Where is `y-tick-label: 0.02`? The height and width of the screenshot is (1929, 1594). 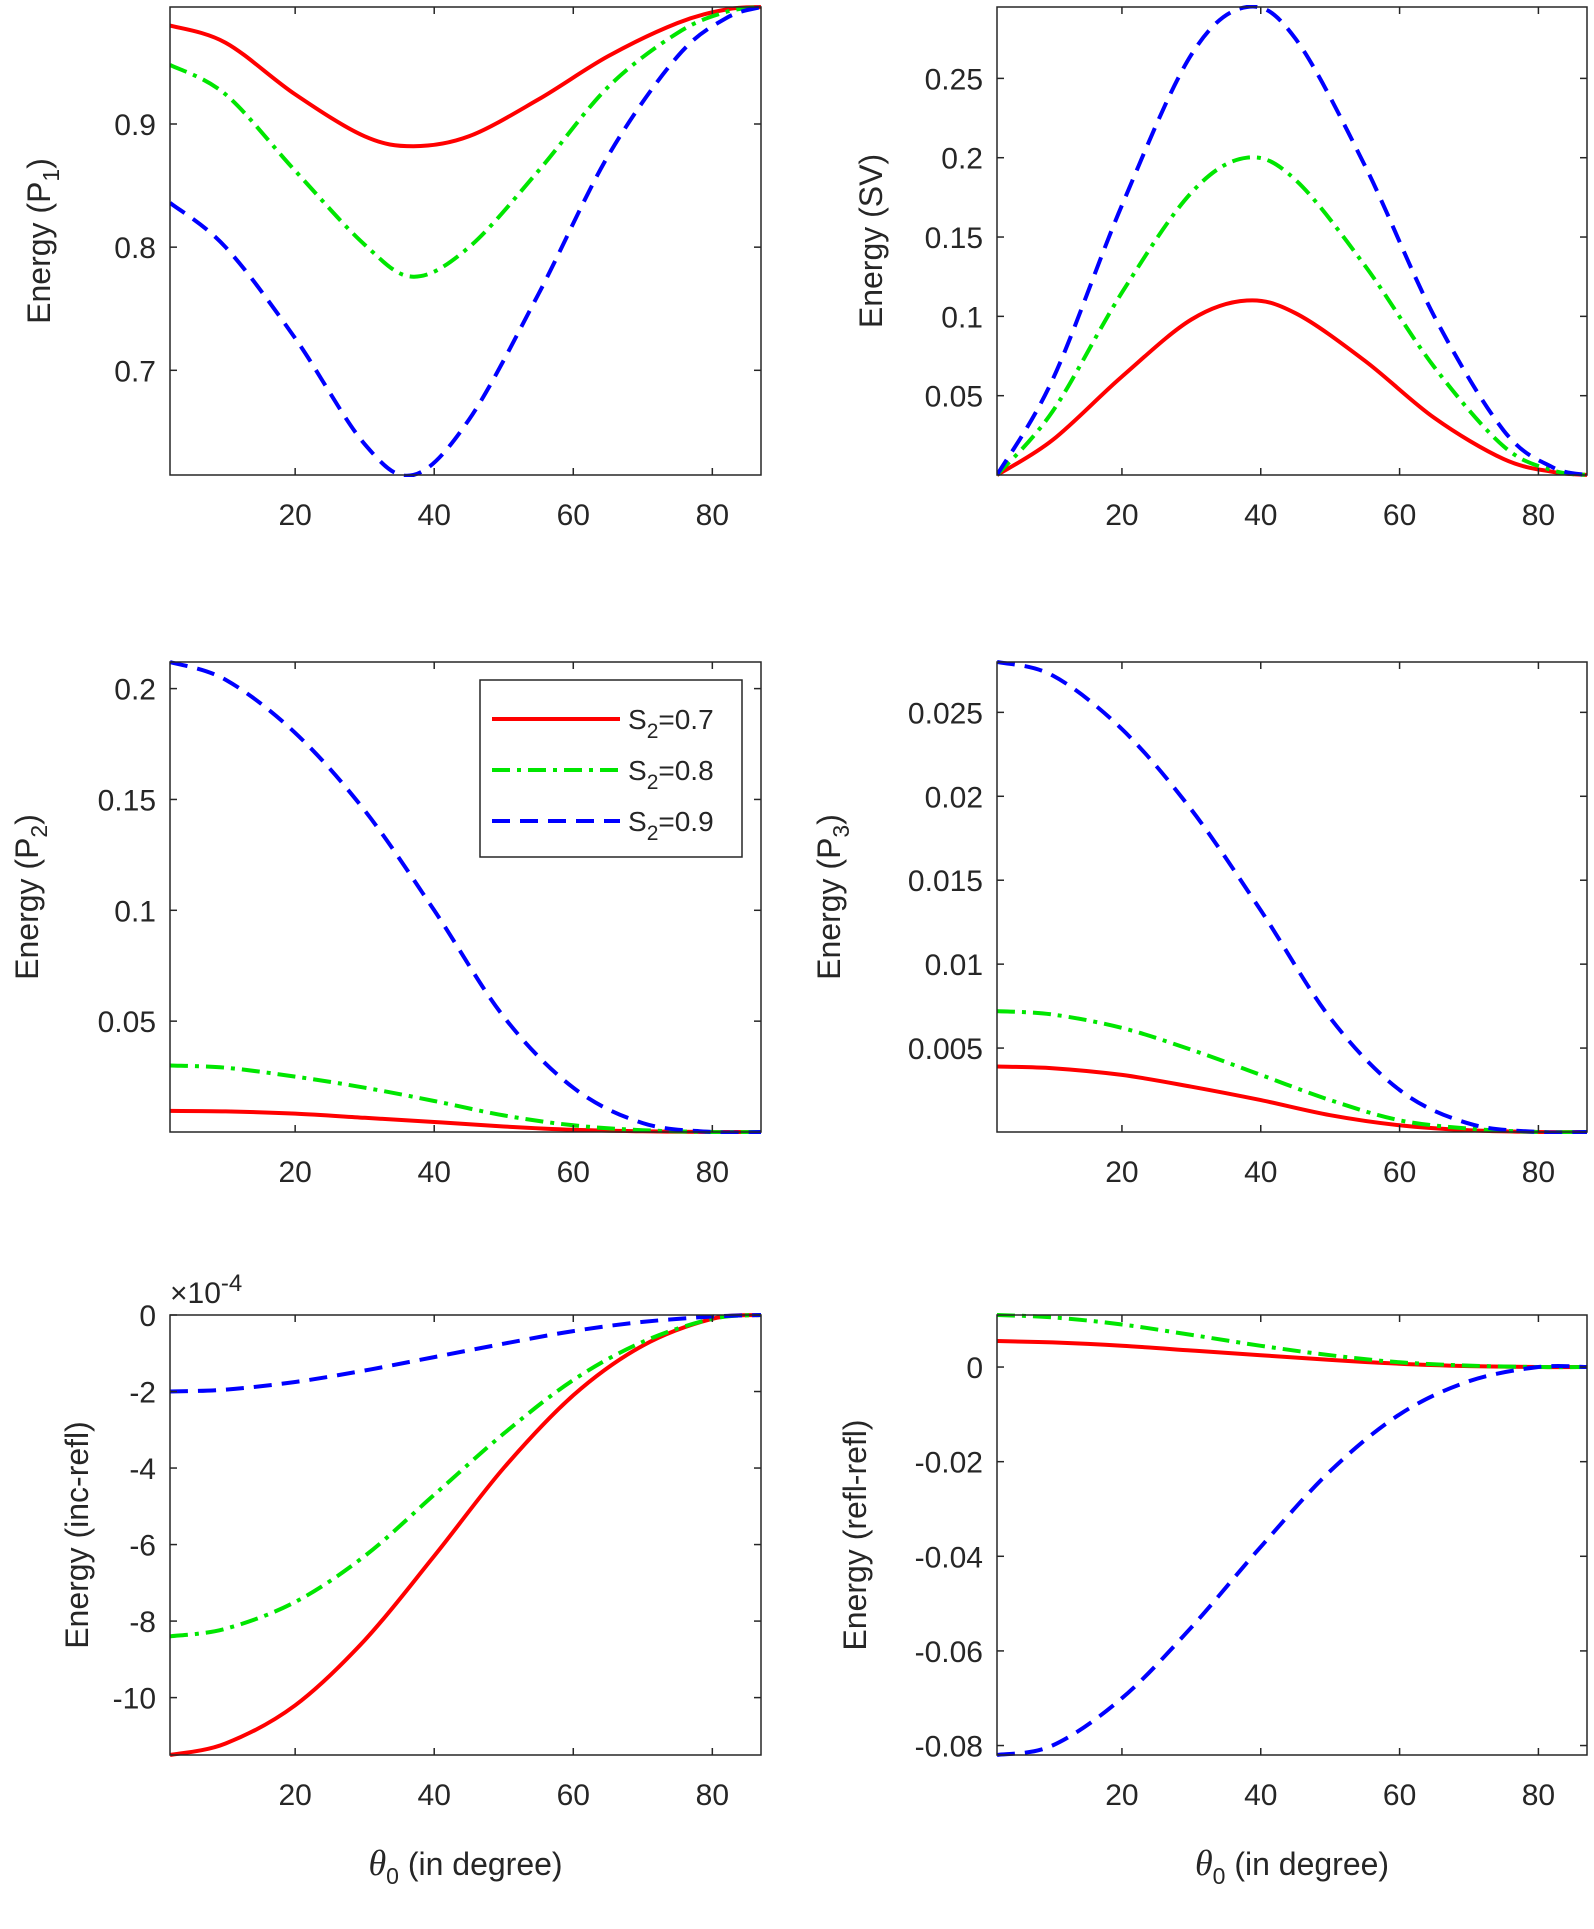
y-tick-label: 0.02 is located at coordinates (954, 797).